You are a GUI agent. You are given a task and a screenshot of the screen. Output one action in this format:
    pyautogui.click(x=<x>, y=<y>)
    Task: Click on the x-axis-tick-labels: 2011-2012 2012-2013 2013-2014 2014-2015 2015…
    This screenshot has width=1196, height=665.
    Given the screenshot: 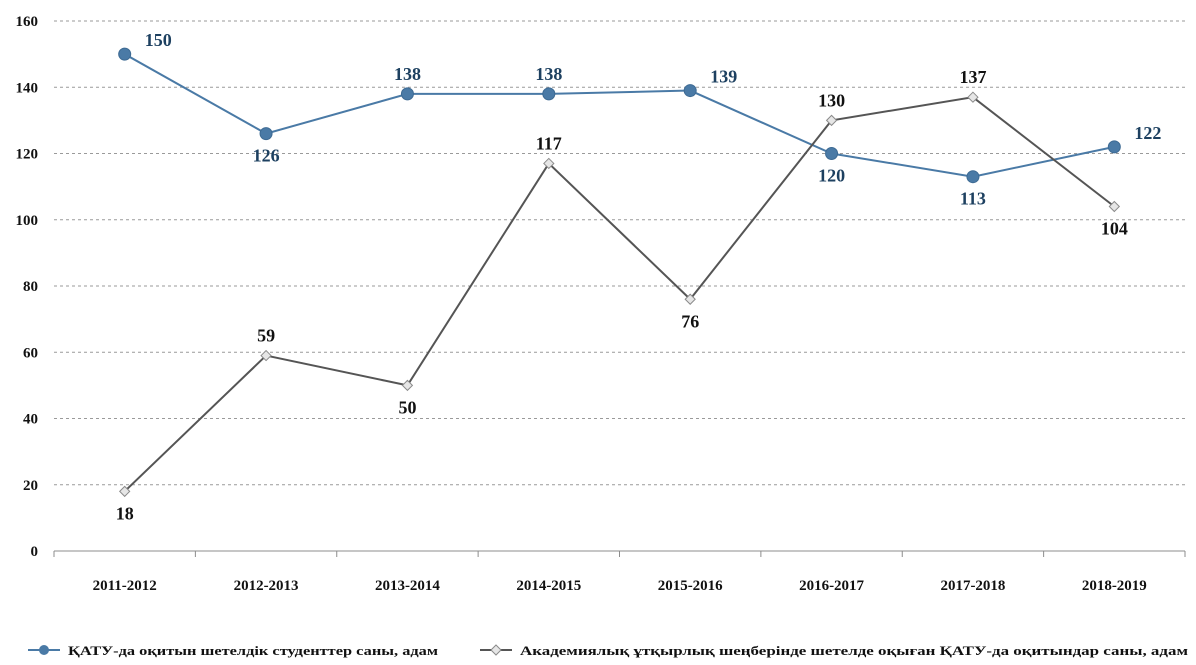 What is the action you would take?
    pyautogui.click(x=620, y=586)
    